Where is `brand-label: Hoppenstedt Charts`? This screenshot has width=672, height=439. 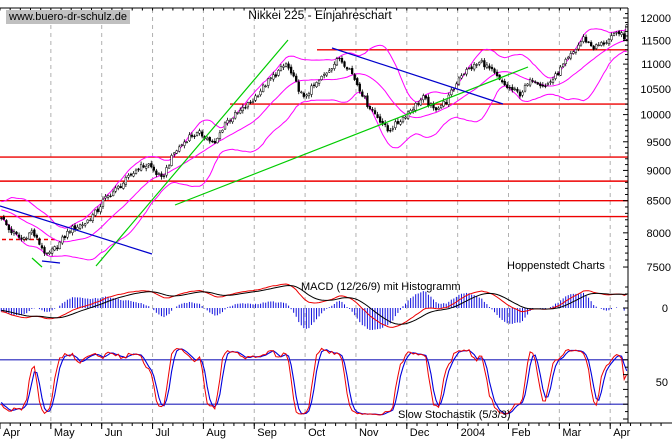
brand-label: Hoppenstedt Charts is located at coordinates (556, 266).